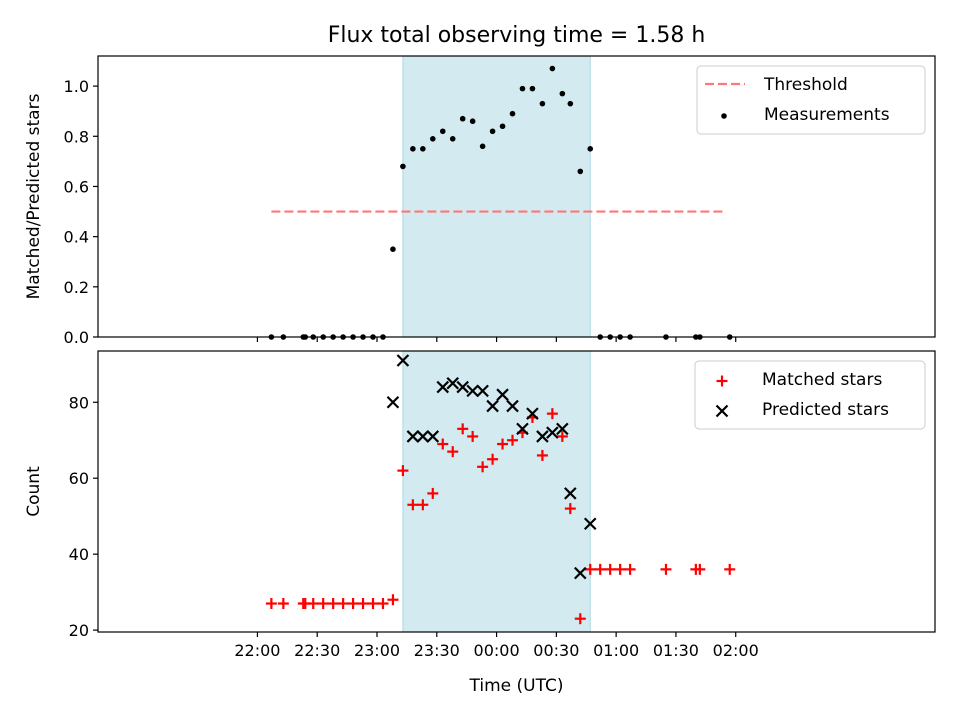 Image resolution: width=960 pixels, height=720 pixels. I want to click on x-axis-label: Time (UTC), so click(516, 686).